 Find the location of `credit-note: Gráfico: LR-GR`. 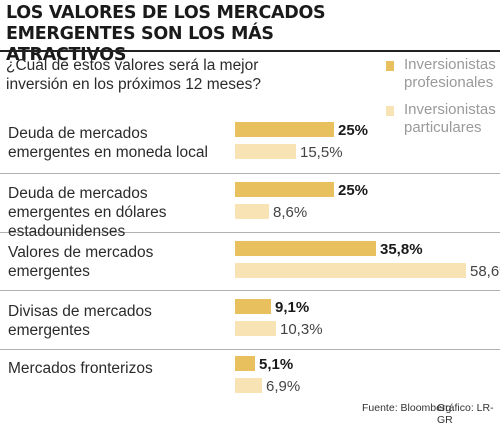

credit-note: Gráfico: LR-GR is located at coordinates (465, 414).